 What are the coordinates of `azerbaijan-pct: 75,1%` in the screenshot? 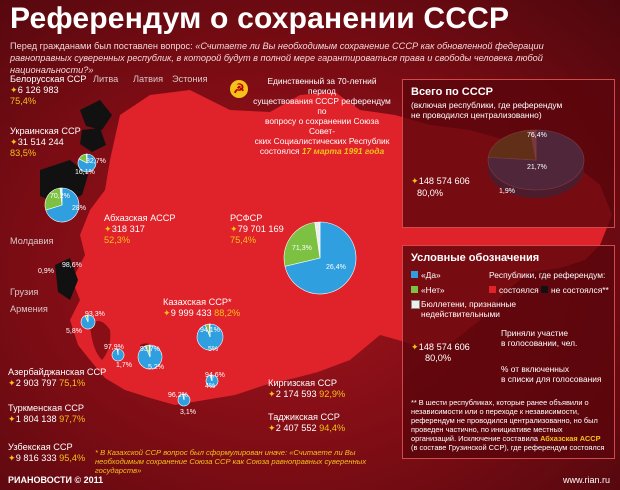 It's located at (72, 383).